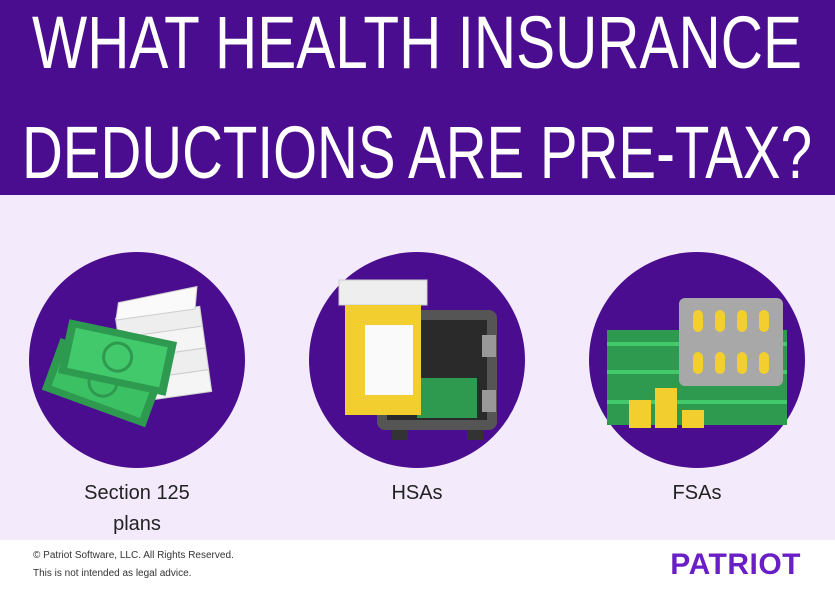 This screenshot has height=600, width=835. I want to click on hsa-icon, so click(417, 360).